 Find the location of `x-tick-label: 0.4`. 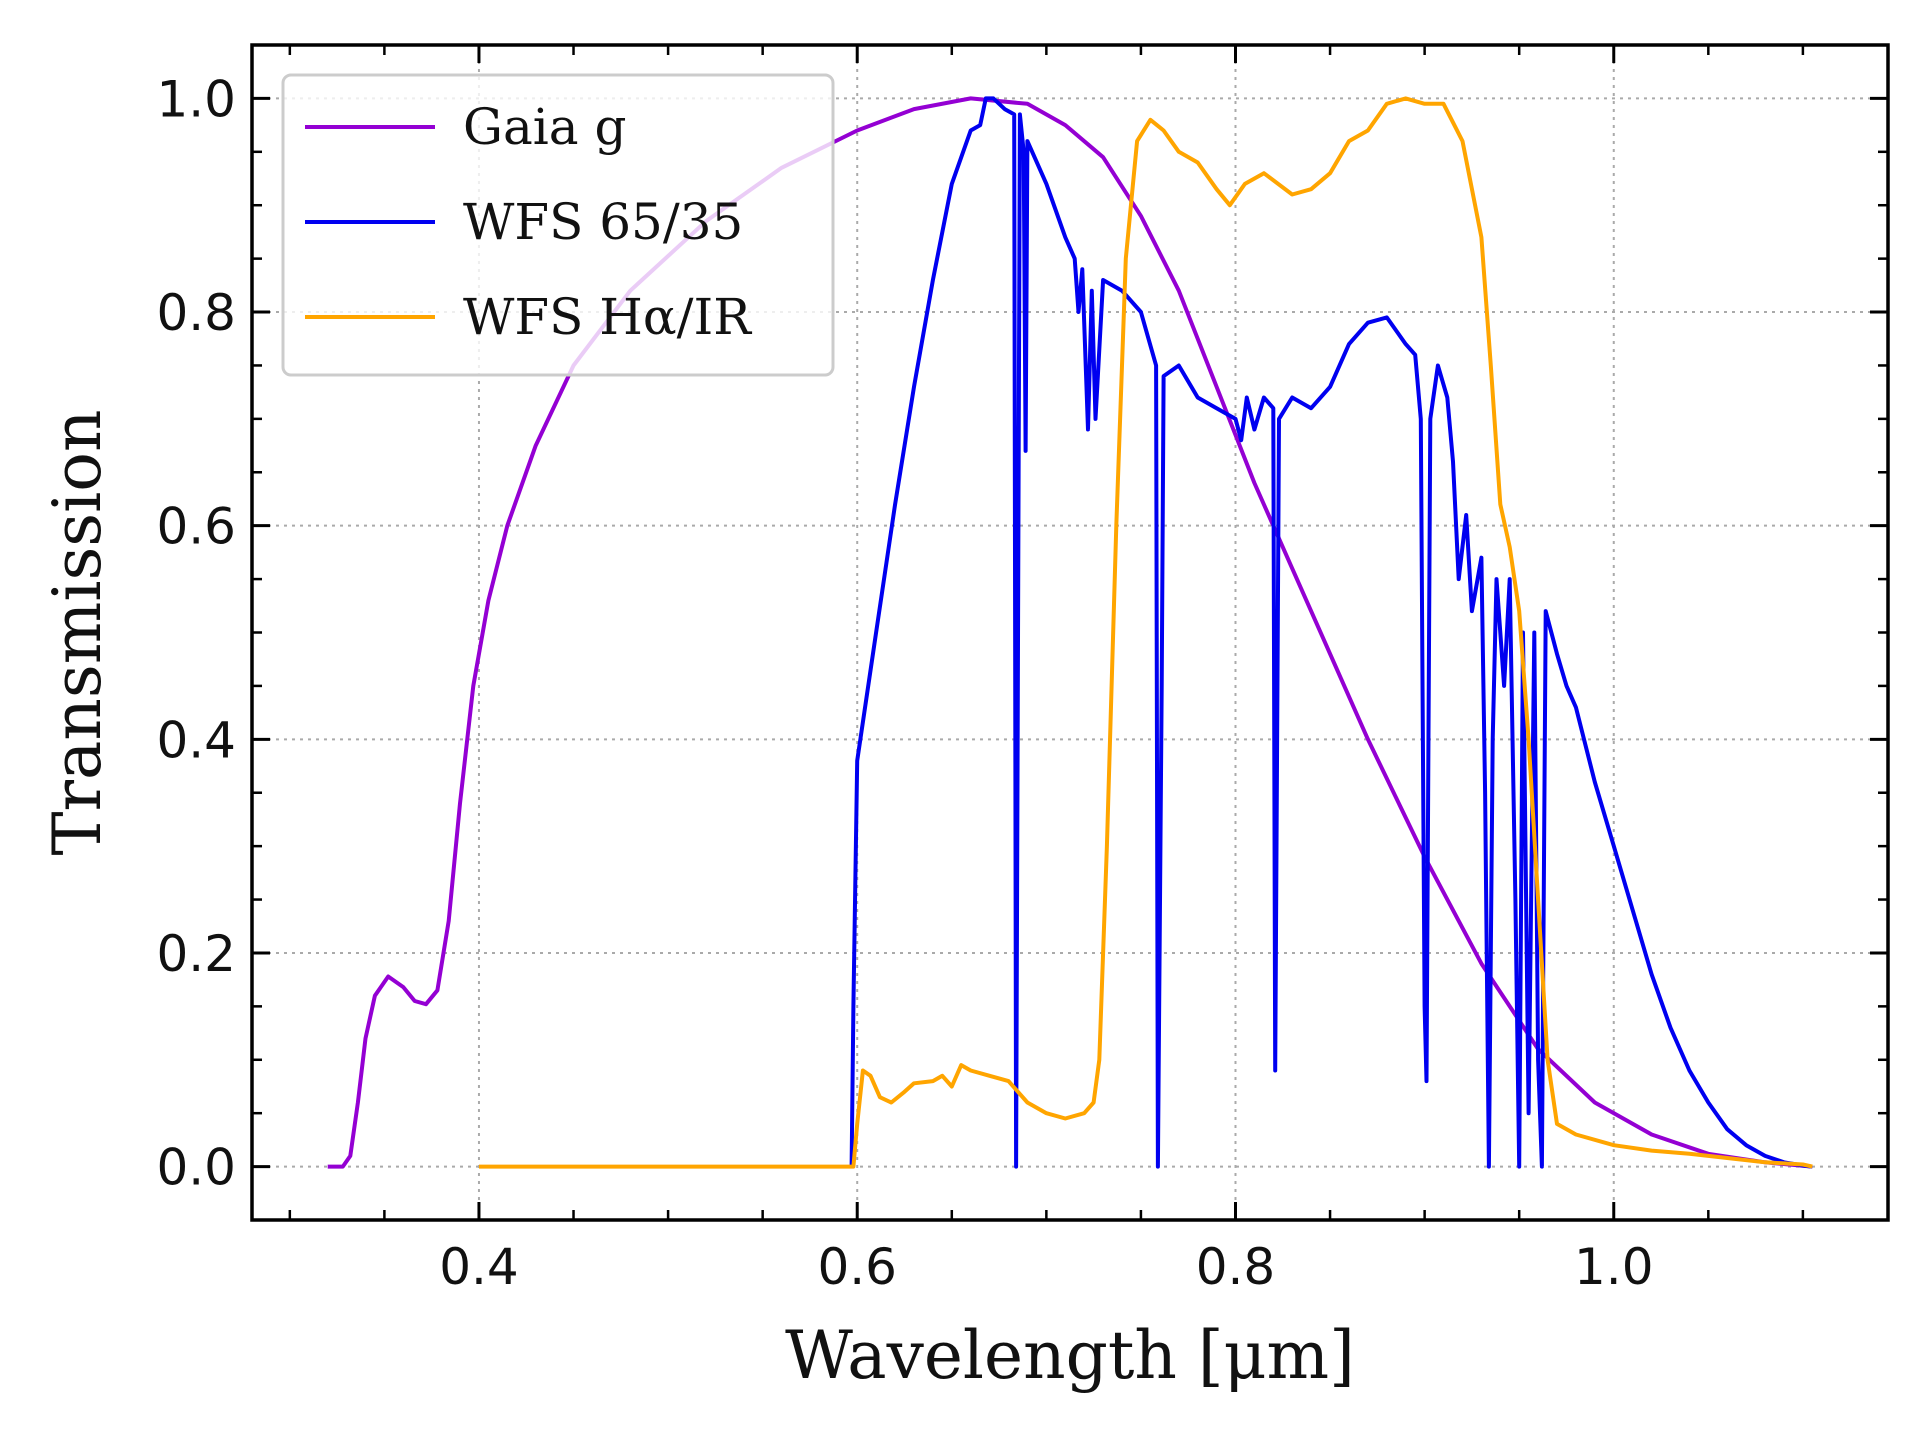

x-tick-label: 0.4 is located at coordinates (479, 1267).